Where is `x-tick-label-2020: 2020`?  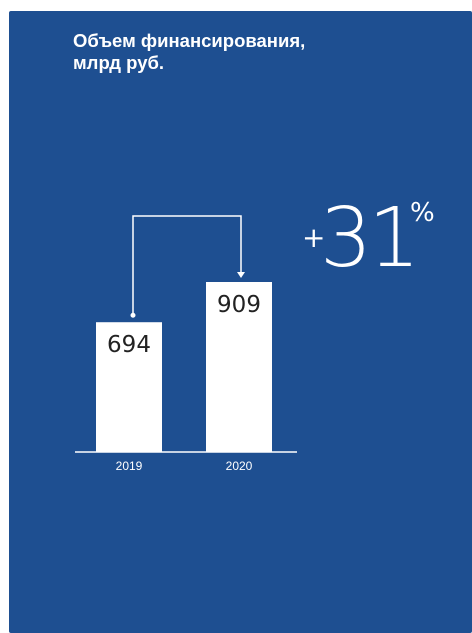 x-tick-label-2020: 2020 is located at coordinates (239, 466).